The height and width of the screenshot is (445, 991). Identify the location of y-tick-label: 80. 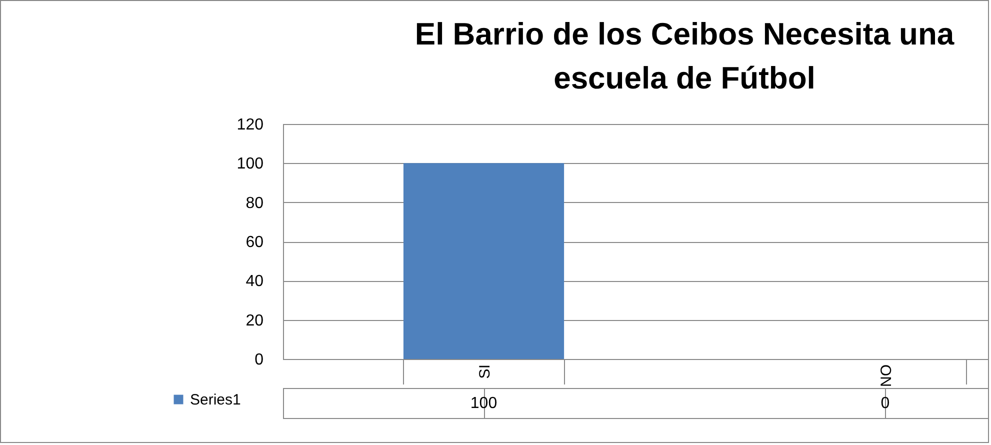
(255, 203).